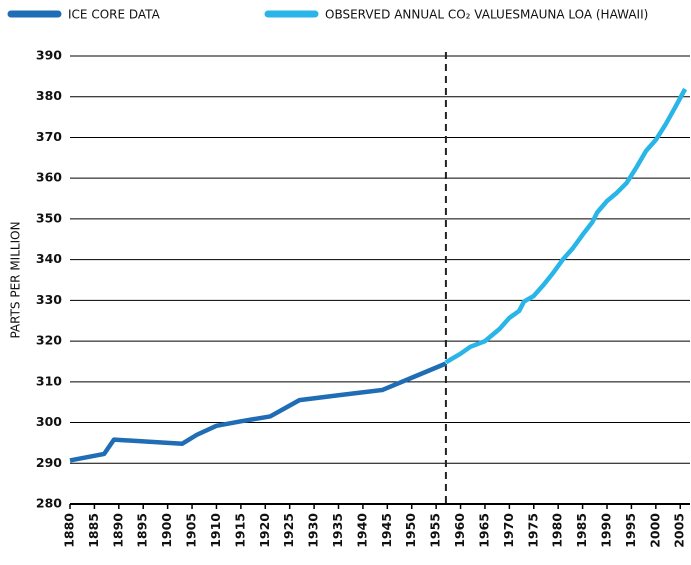 The width and height of the screenshot is (691, 565). Describe the element at coordinates (459, 530) in the screenshot. I see `x-tick-label: 1960` at that location.